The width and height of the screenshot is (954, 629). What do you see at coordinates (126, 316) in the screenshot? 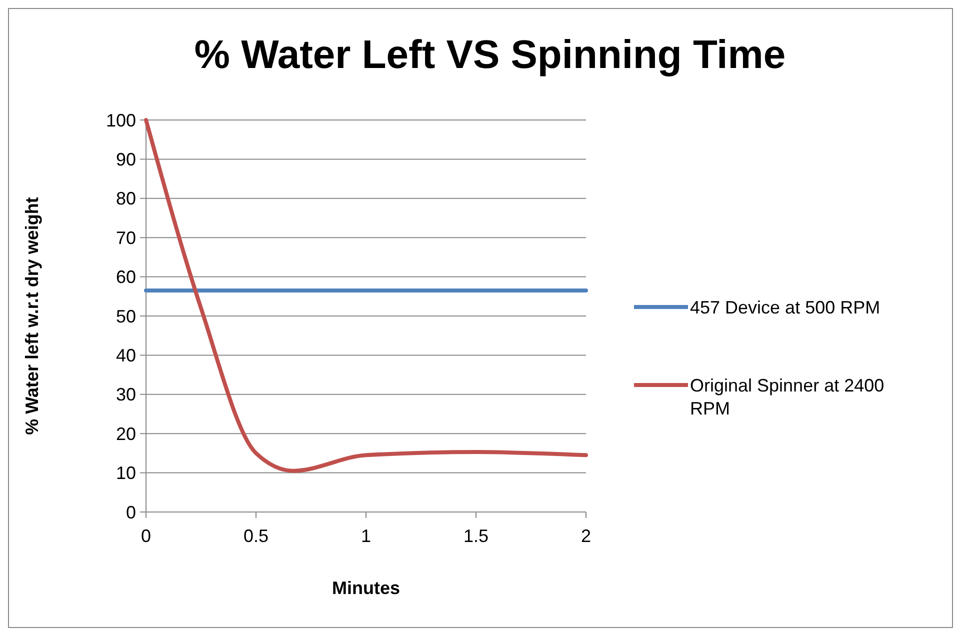
I see `y-tick-label: 50` at bounding box center [126, 316].